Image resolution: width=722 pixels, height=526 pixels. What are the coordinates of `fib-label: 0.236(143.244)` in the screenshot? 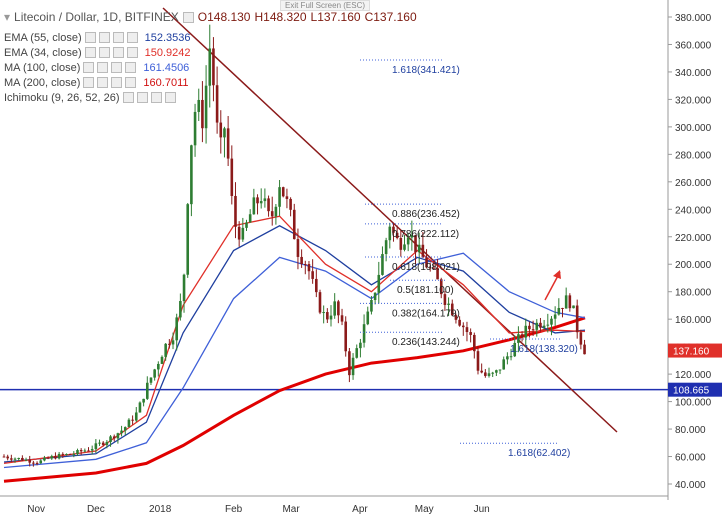 It's located at (426, 342).